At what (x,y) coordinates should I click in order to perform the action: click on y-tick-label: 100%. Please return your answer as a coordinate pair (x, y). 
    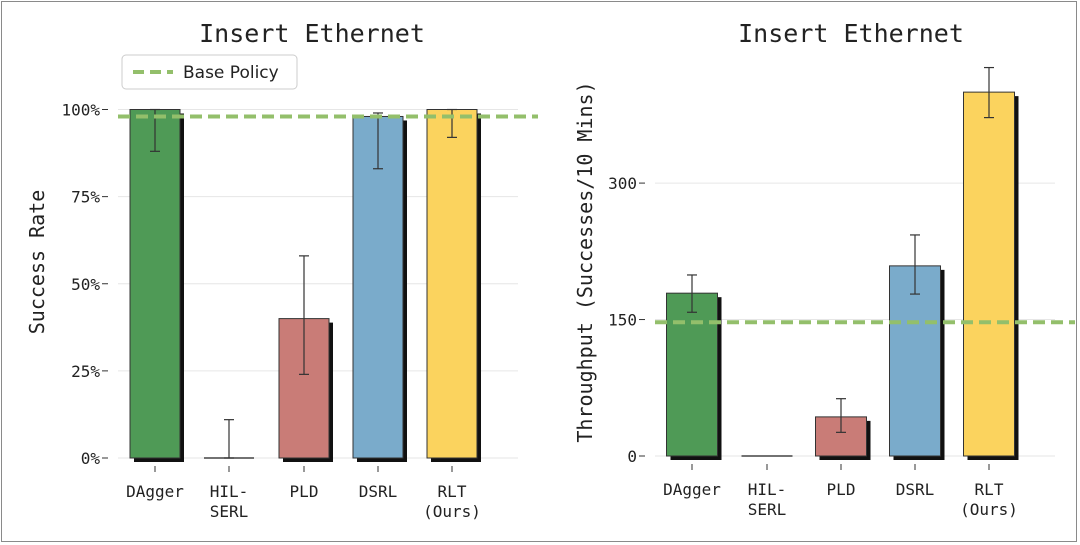
    Looking at the image, I should click on (80, 110).